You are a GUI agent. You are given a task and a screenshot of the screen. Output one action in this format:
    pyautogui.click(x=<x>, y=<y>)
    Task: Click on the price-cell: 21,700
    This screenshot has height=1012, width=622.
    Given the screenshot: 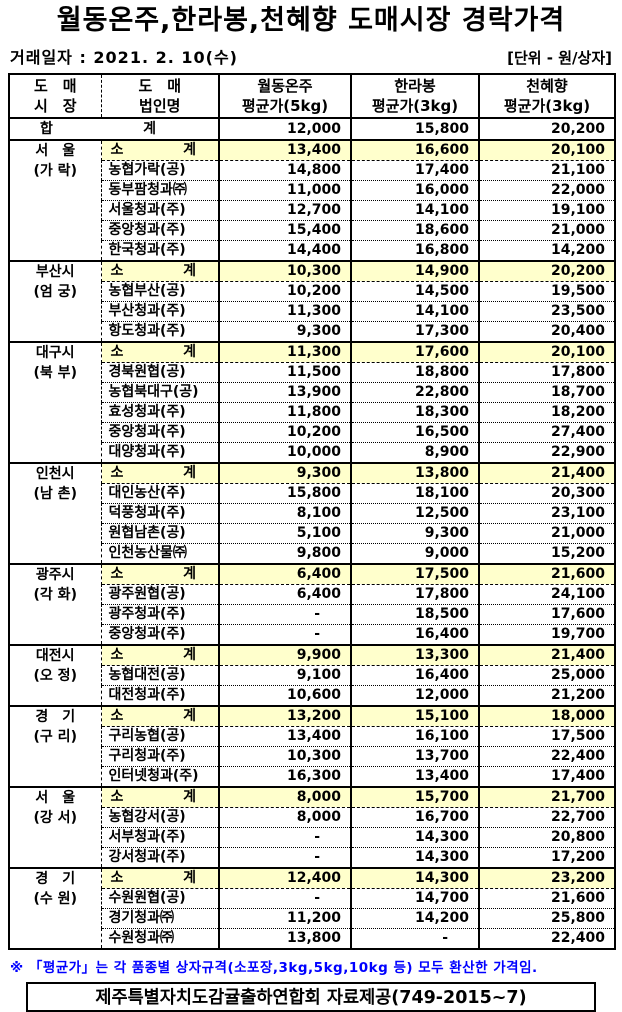 What is the action you would take?
    pyautogui.click(x=547, y=797)
    